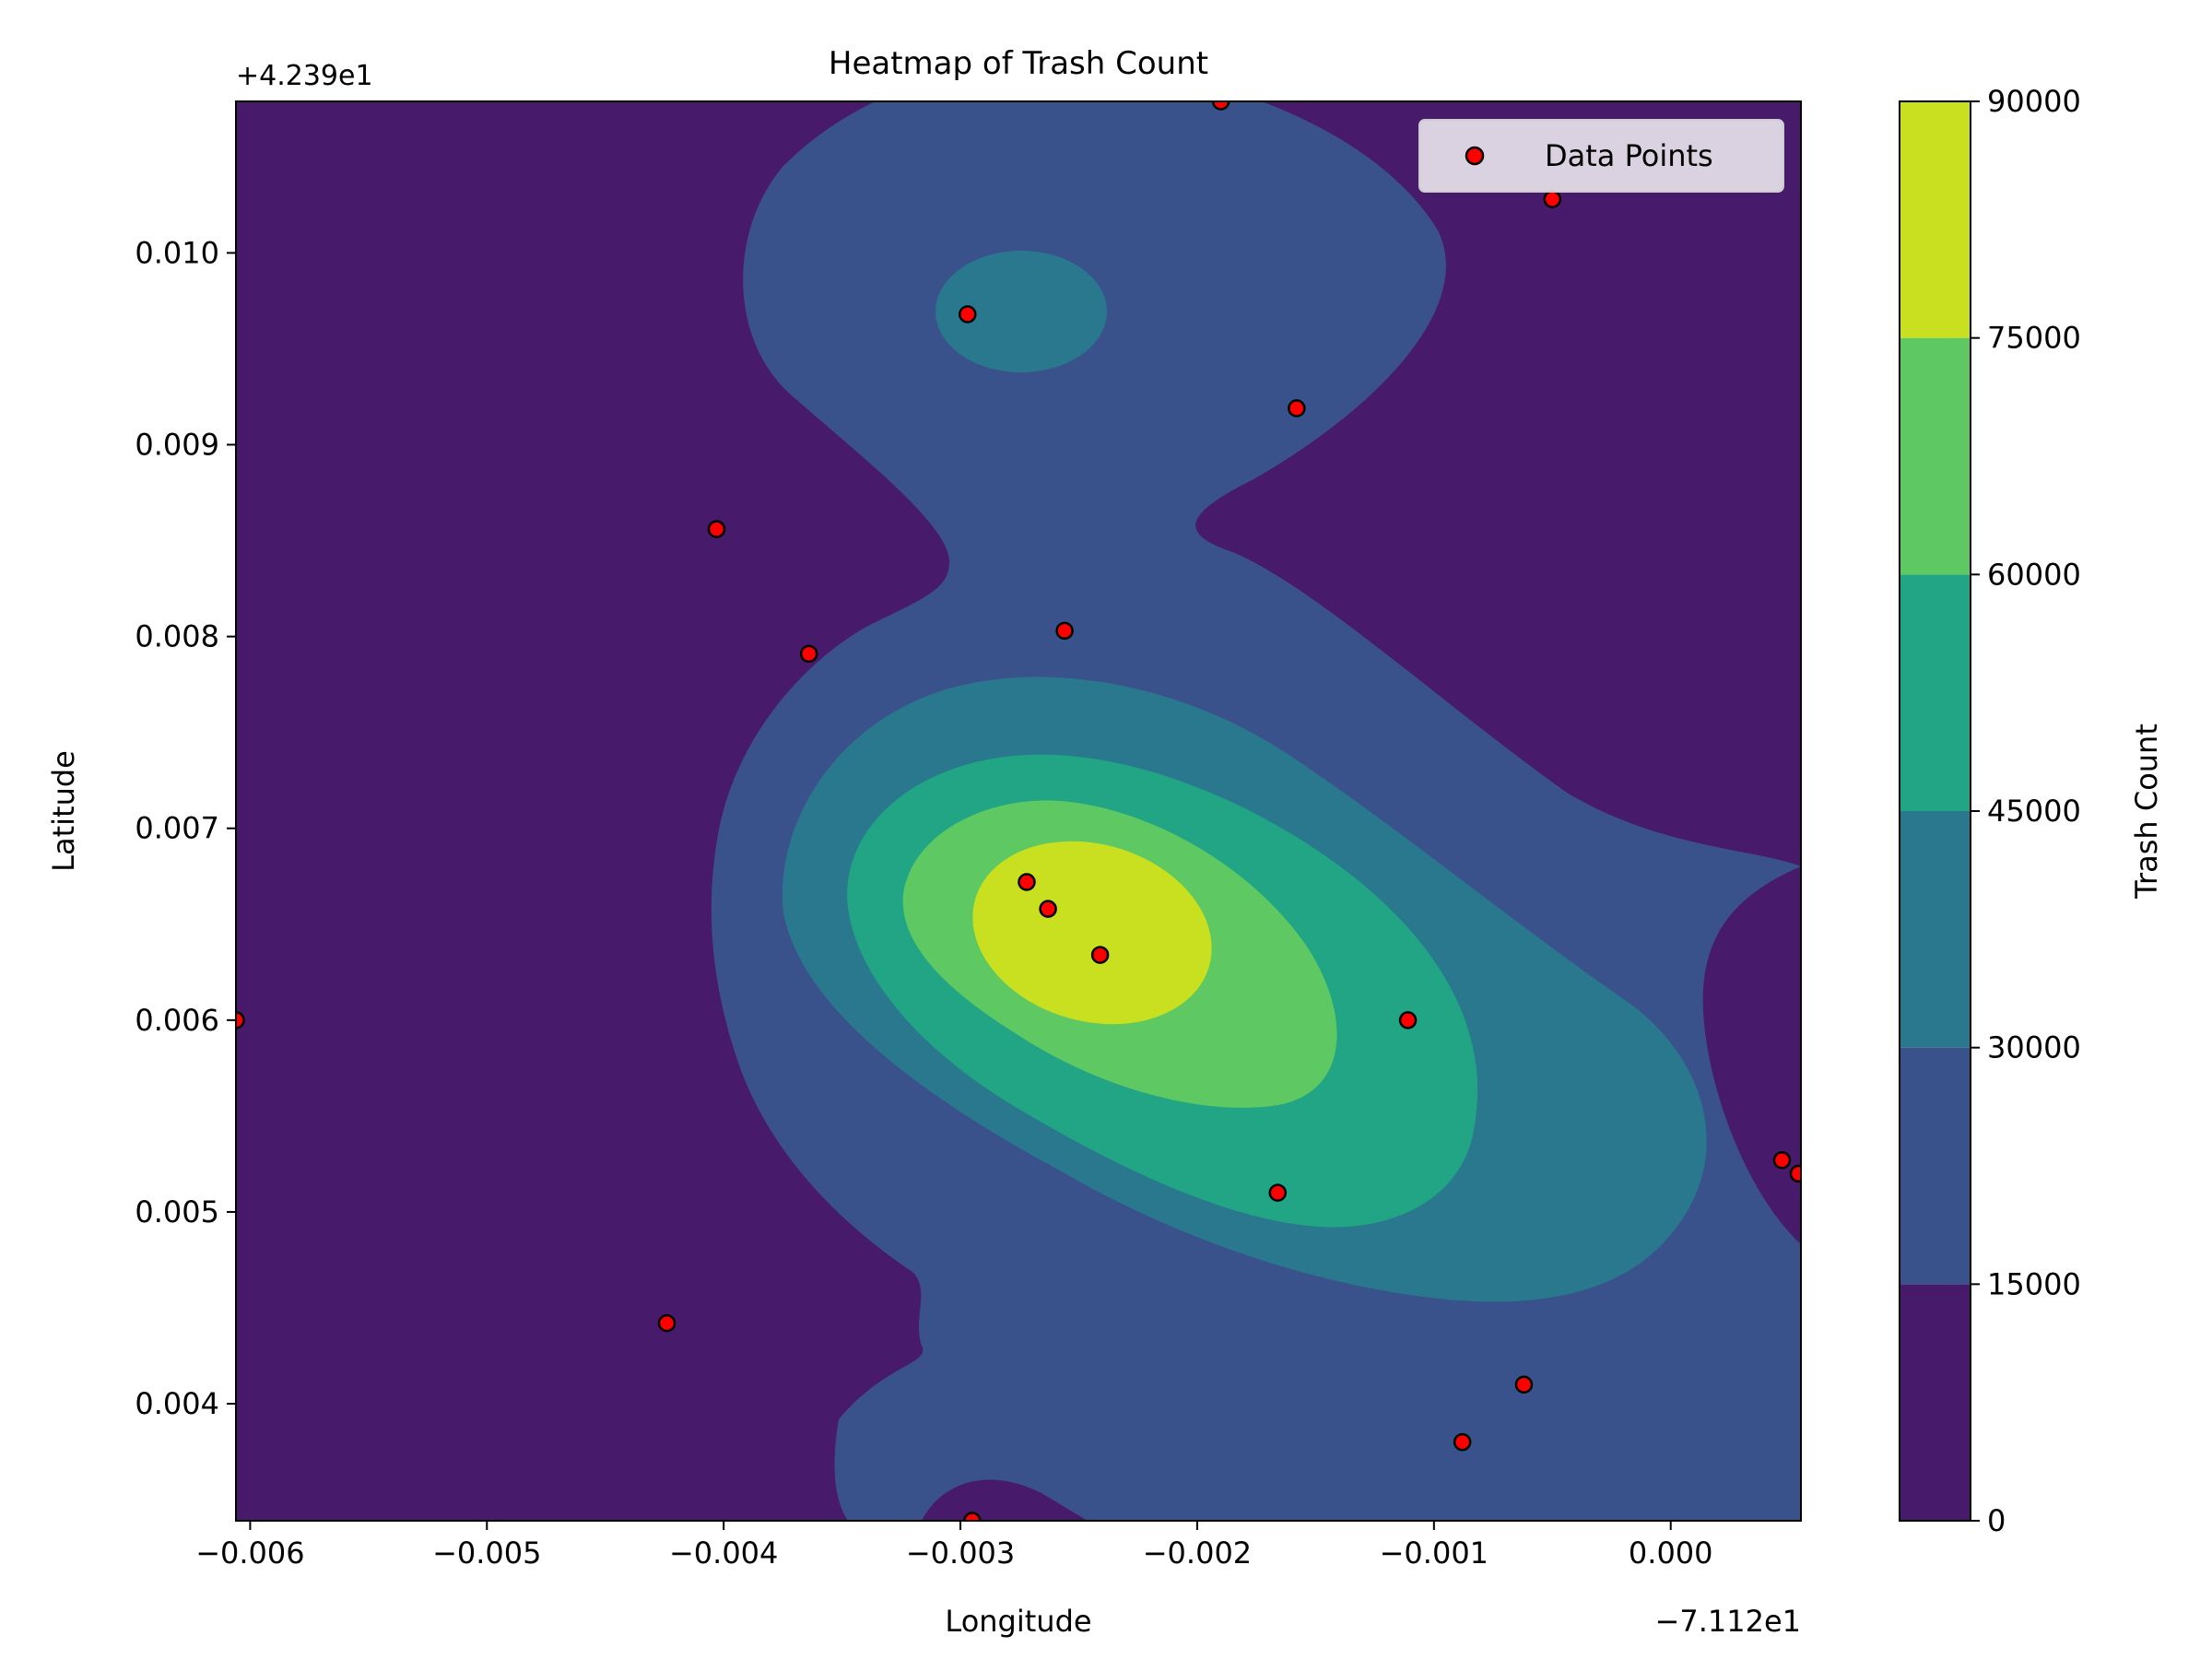 This screenshot has height=1659, width=2212. Describe the element at coordinates (177, 252) in the screenshot. I see `y-tick-label: 0.010` at that location.